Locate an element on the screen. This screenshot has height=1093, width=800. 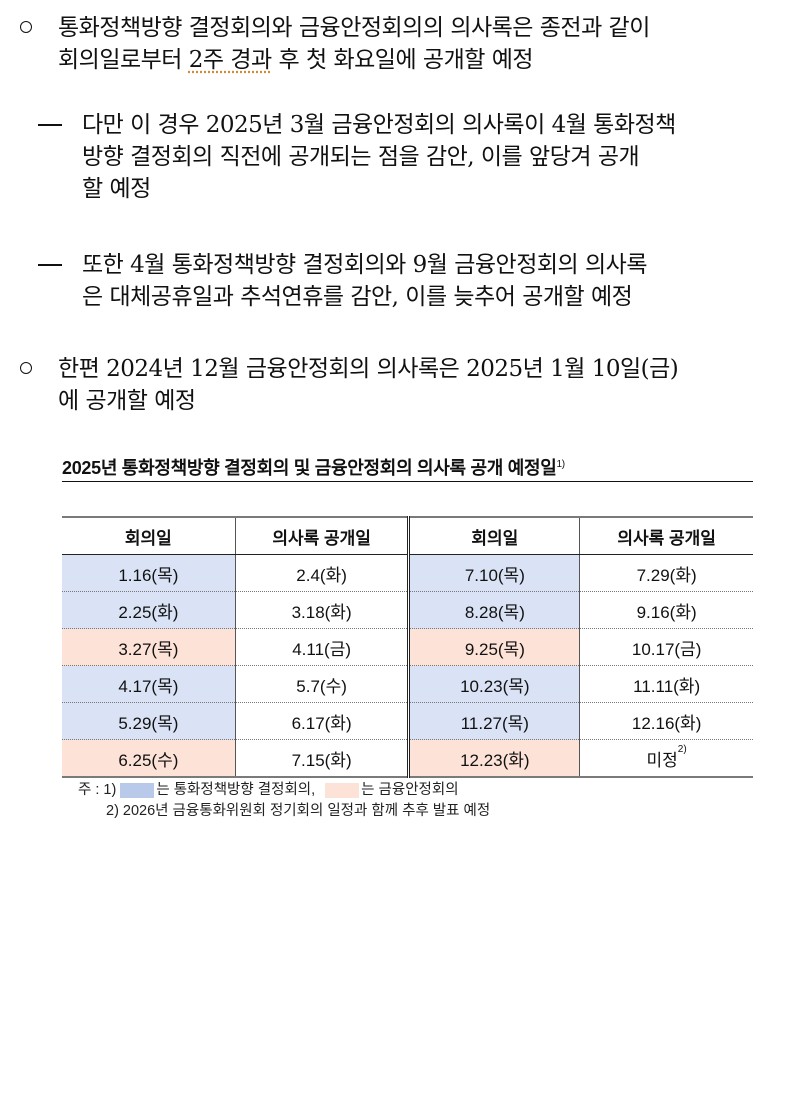
cell-text: 10.17(금) is located at coordinates (666, 649).